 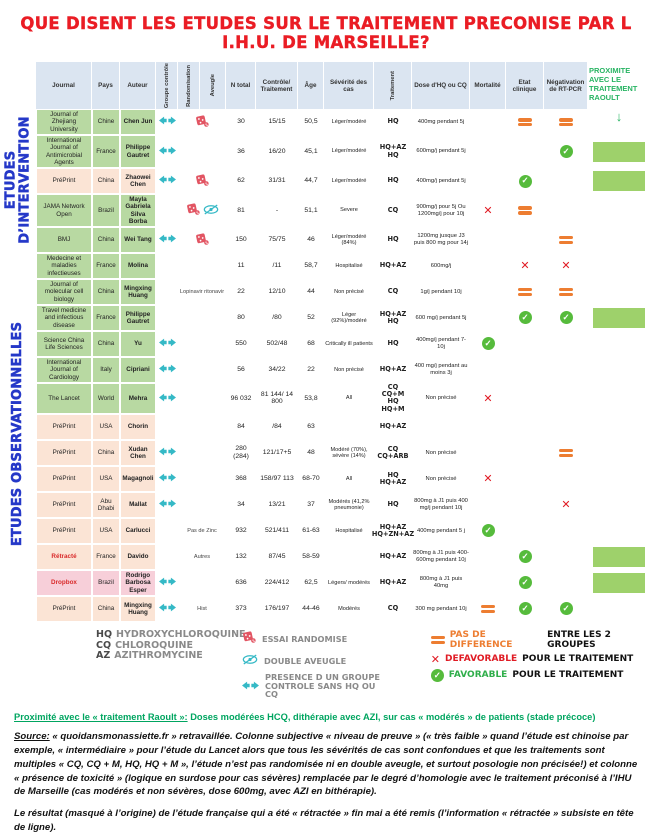 What do you see at coordinates (158, 656) in the screenshot?
I see `legend-abbr-name: AZITHROMYCINE` at bounding box center [158, 656].